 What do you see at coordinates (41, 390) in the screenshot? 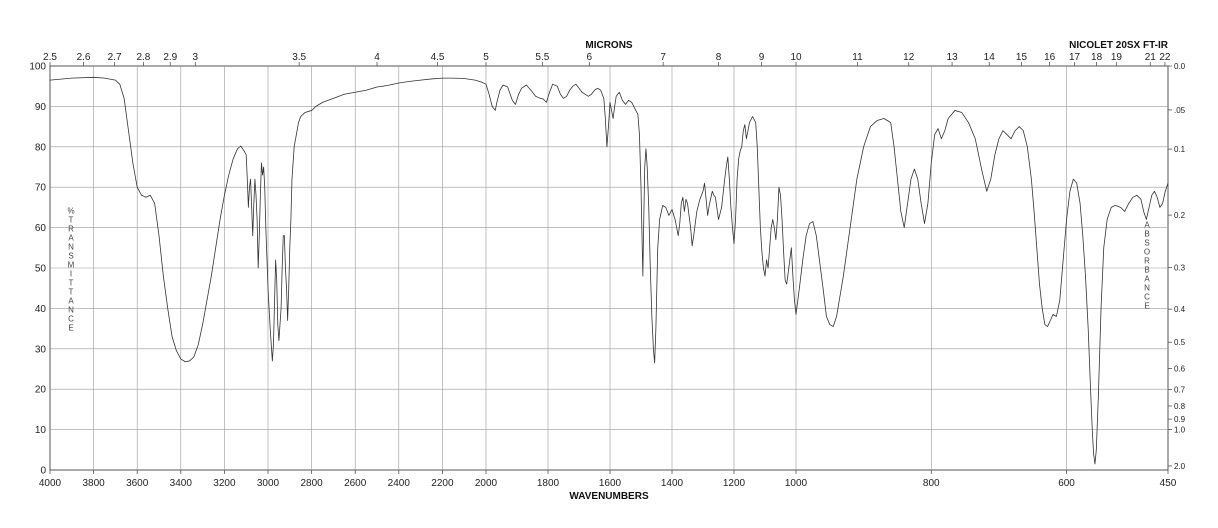
I see `left-tick-label: 20` at bounding box center [41, 390].